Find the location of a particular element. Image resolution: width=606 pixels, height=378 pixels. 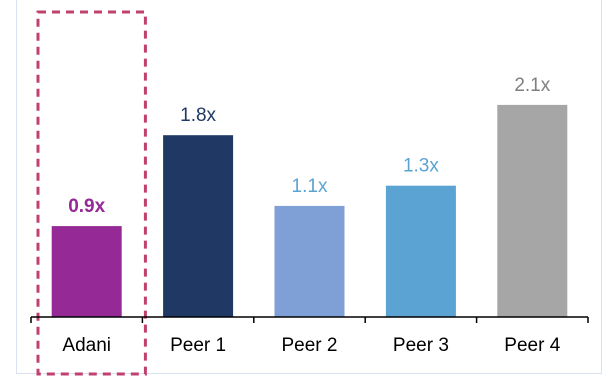

value-label-peer-3: 1.3x is located at coordinates (421, 166).